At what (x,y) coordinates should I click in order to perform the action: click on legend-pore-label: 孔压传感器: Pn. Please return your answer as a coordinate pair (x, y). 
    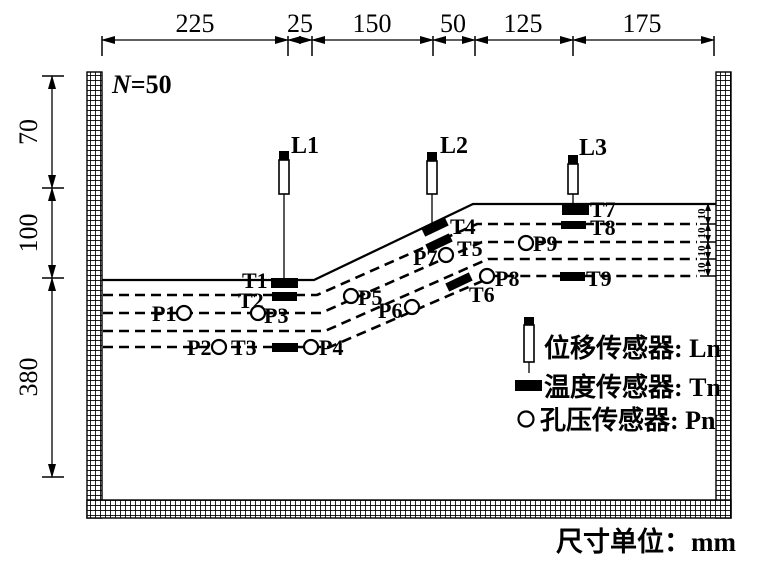
    Looking at the image, I should click on (628, 420).